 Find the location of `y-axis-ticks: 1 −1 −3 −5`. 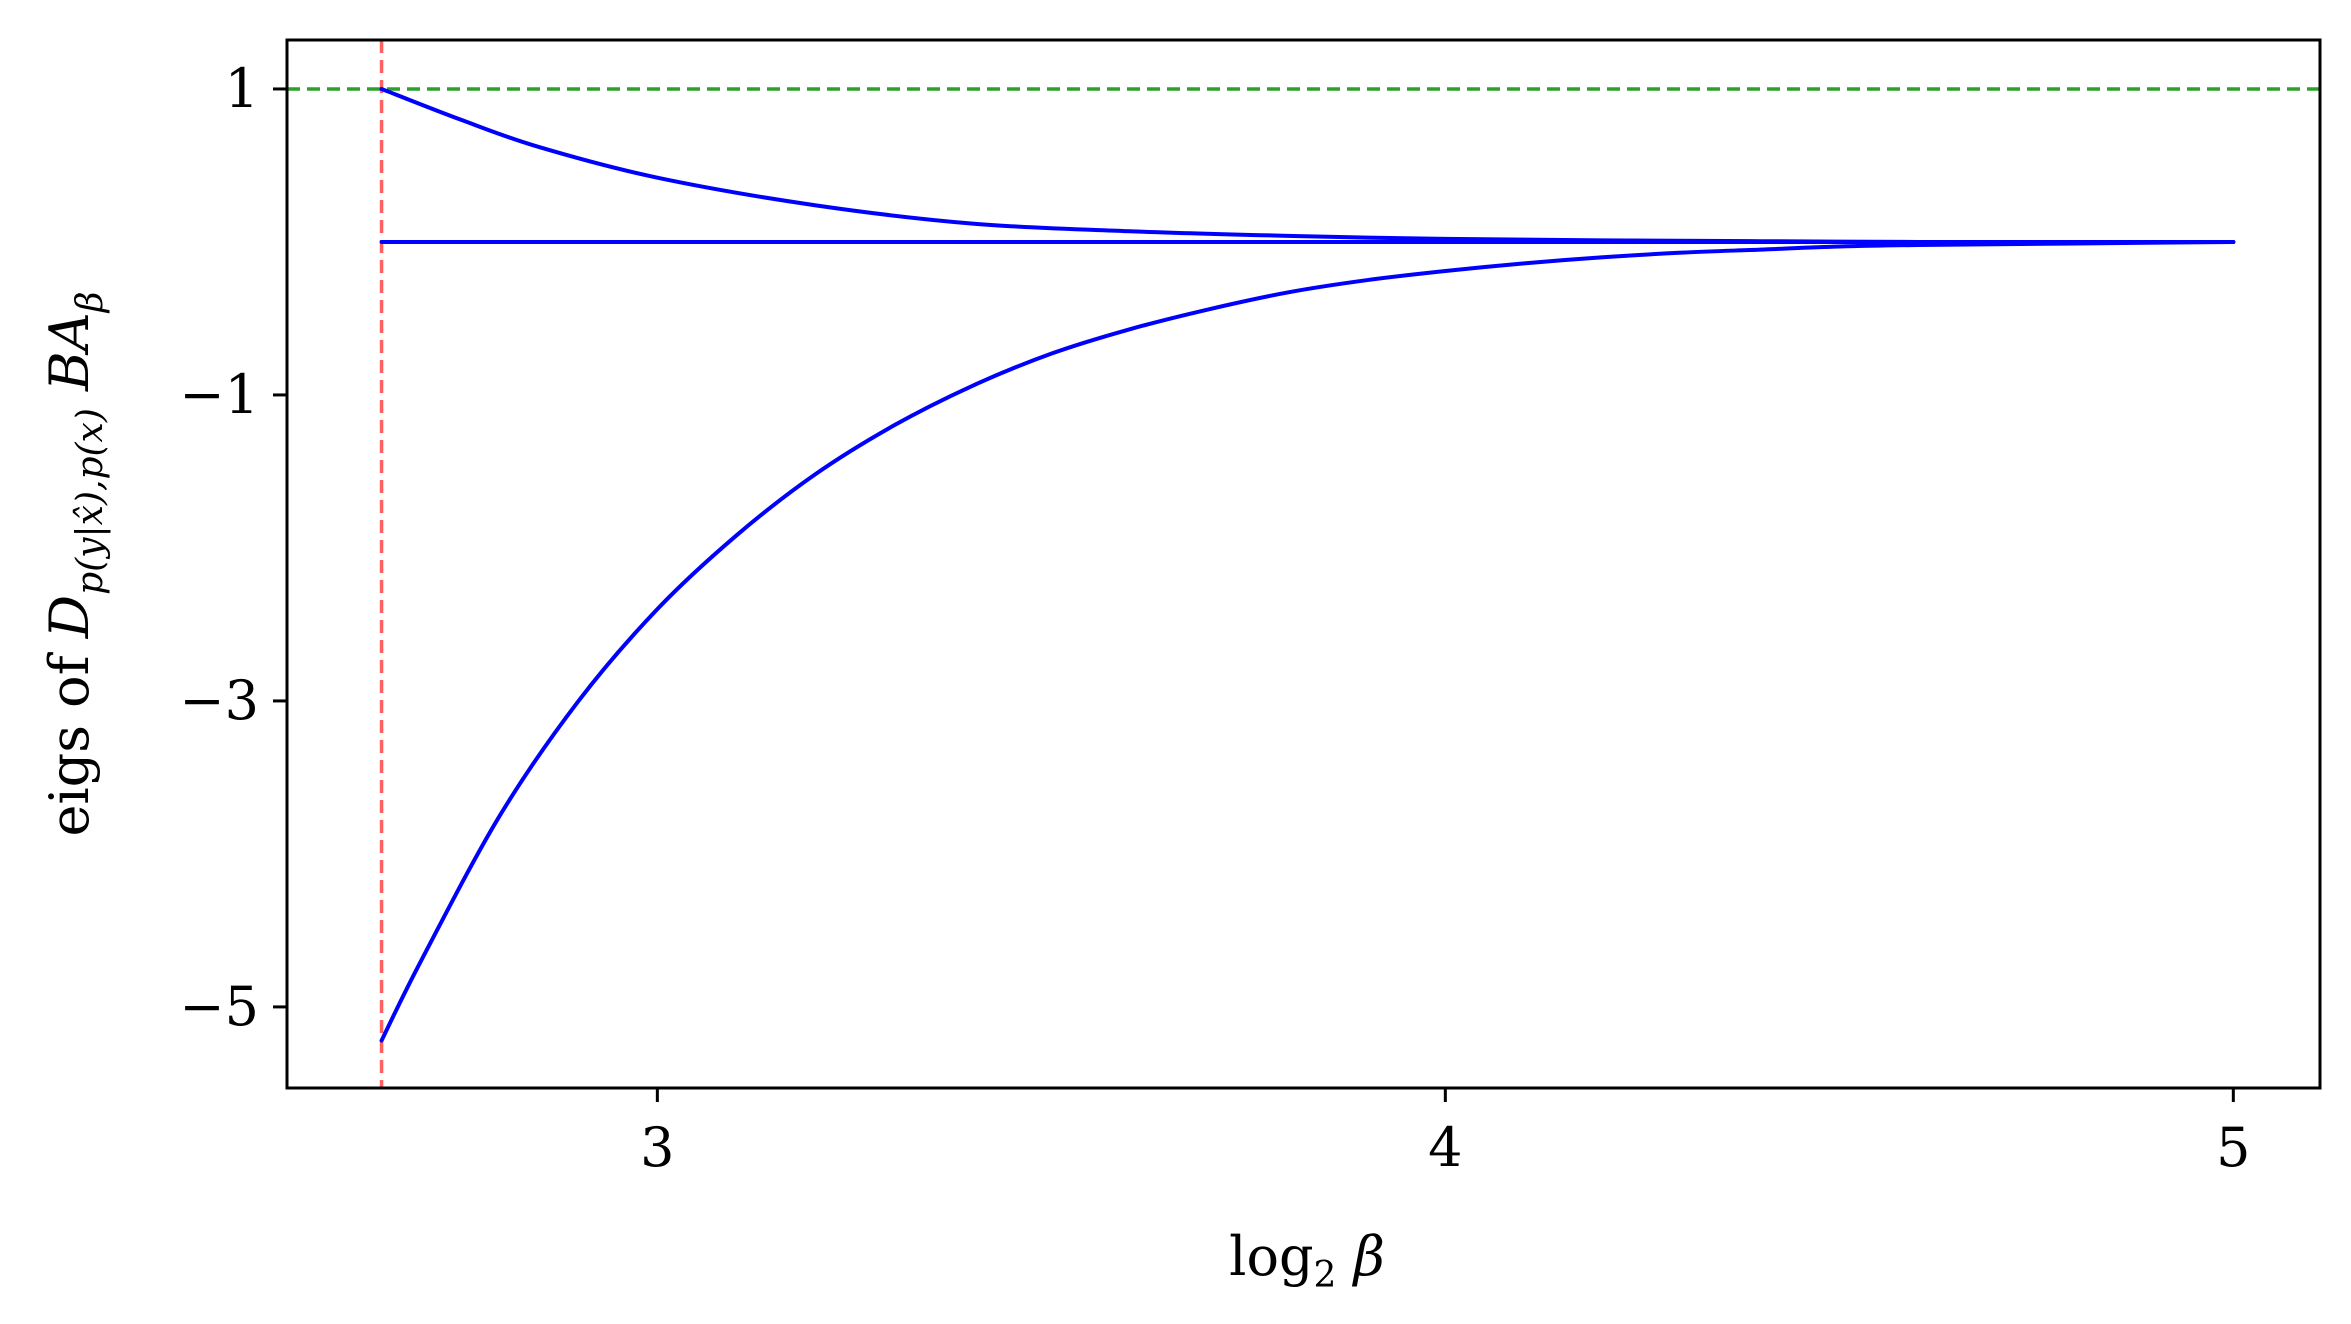

y-axis-ticks: 1 −1 −3 −5 is located at coordinates (233, 547).